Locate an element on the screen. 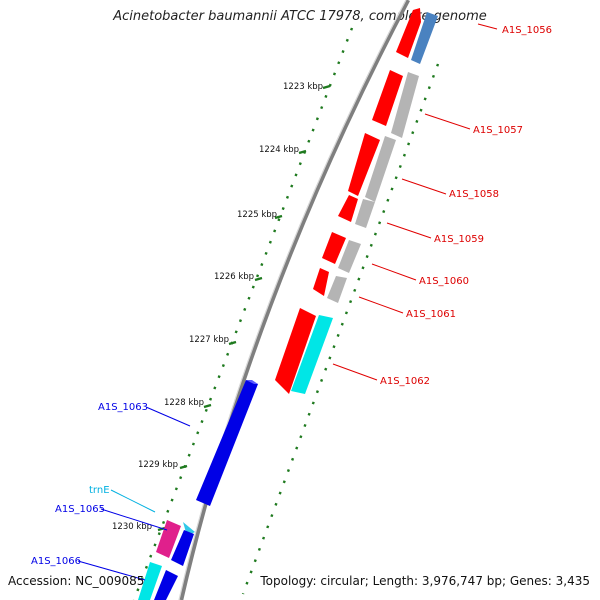 This screenshot has height=600, width=600. gene-a1s-1059-red is located at coordinates (348, 208).